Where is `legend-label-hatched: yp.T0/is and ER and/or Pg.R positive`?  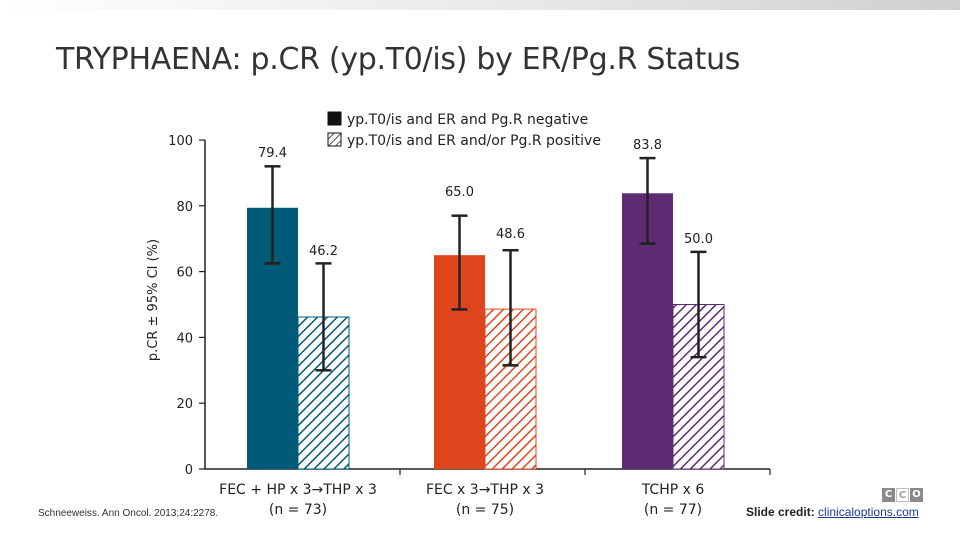
legend-label-hatched: yp.T0/is and ER and/or Pg.R positive is located at coordinates (474, 141).